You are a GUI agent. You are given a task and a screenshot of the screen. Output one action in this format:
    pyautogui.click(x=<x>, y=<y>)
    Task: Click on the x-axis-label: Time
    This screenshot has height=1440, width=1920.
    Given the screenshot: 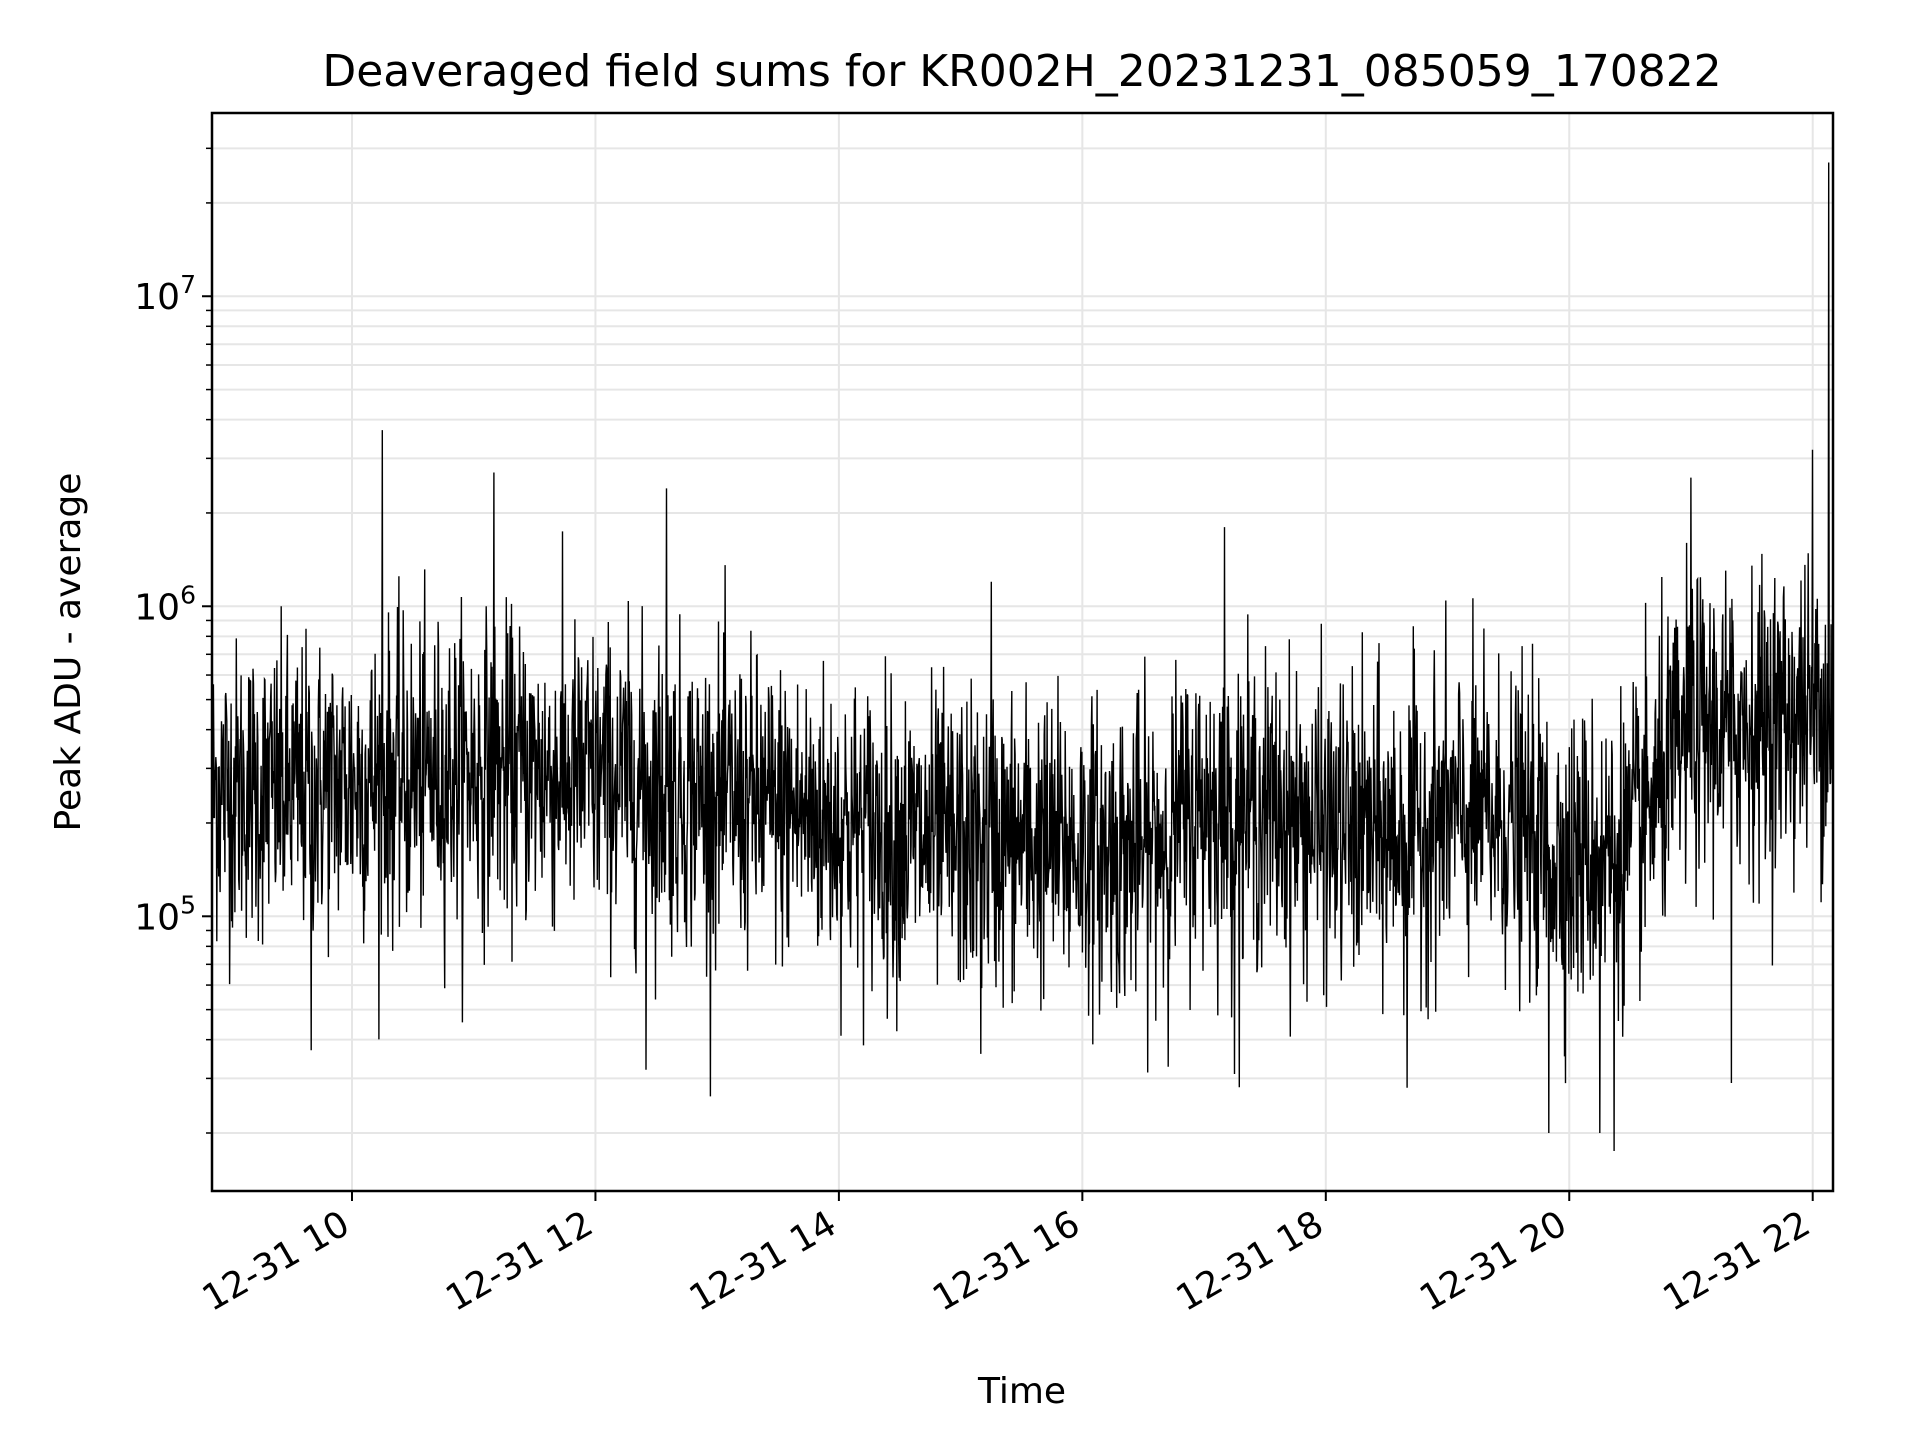 What is the action you would take?
    pyautogui.click(x=1021, y=1391)
    